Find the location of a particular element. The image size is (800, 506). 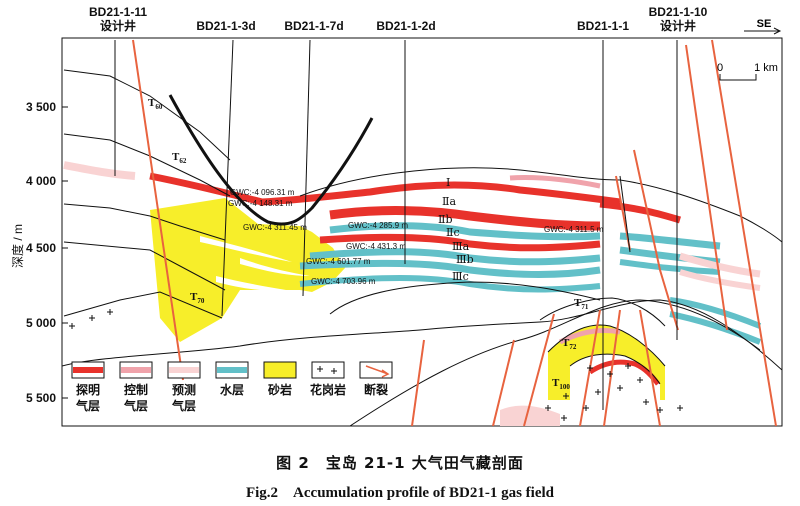

legend-label: 砂岩 is located at coordinates (279, 389).